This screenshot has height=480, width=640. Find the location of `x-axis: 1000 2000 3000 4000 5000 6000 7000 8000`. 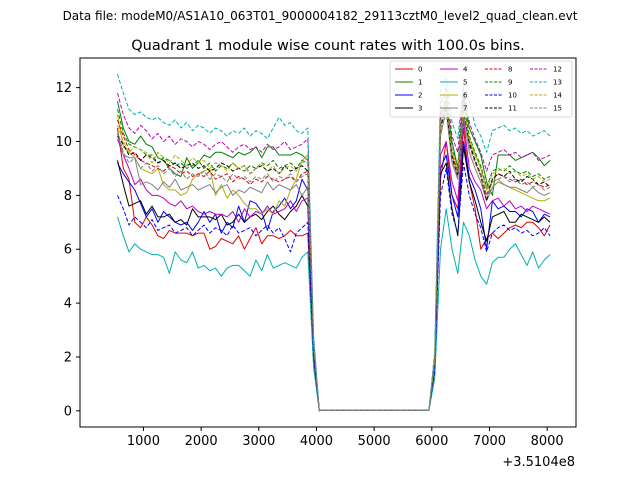

x-axis: 1000 2000 3000 4000 5000 6000 7000 8000 is located at coordinates (345, 438).